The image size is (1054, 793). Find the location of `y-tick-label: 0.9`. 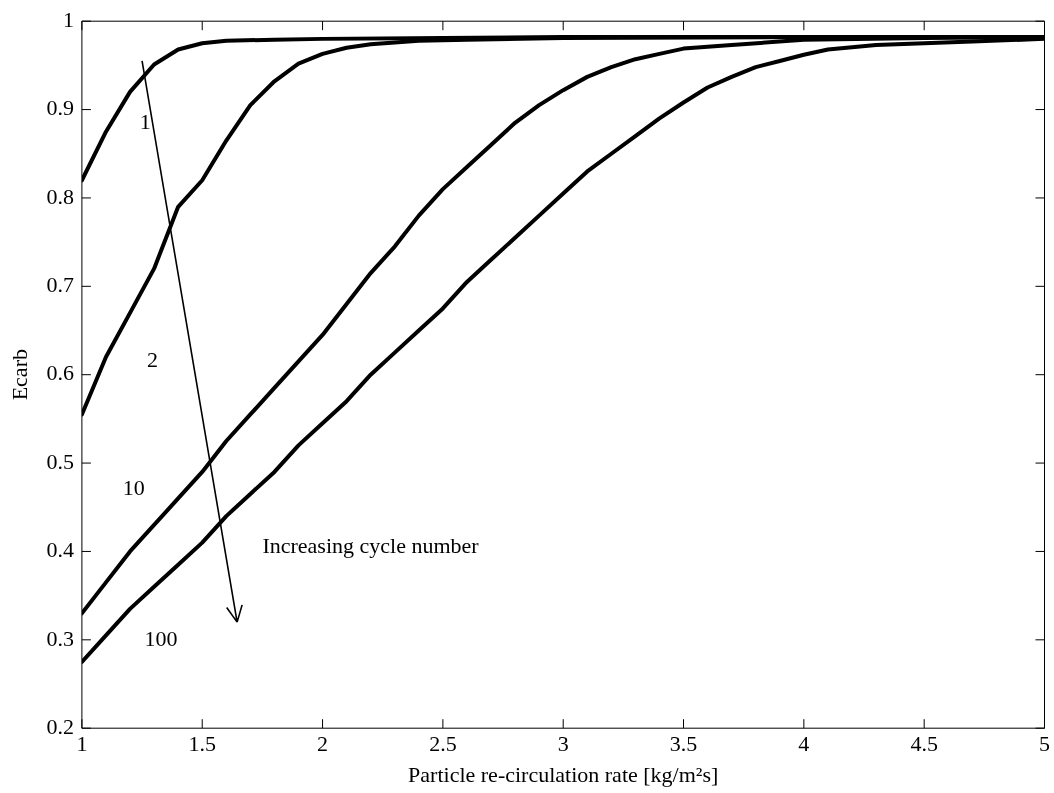

y-tick-label: 0.9 is located at coordinates (60, 108).